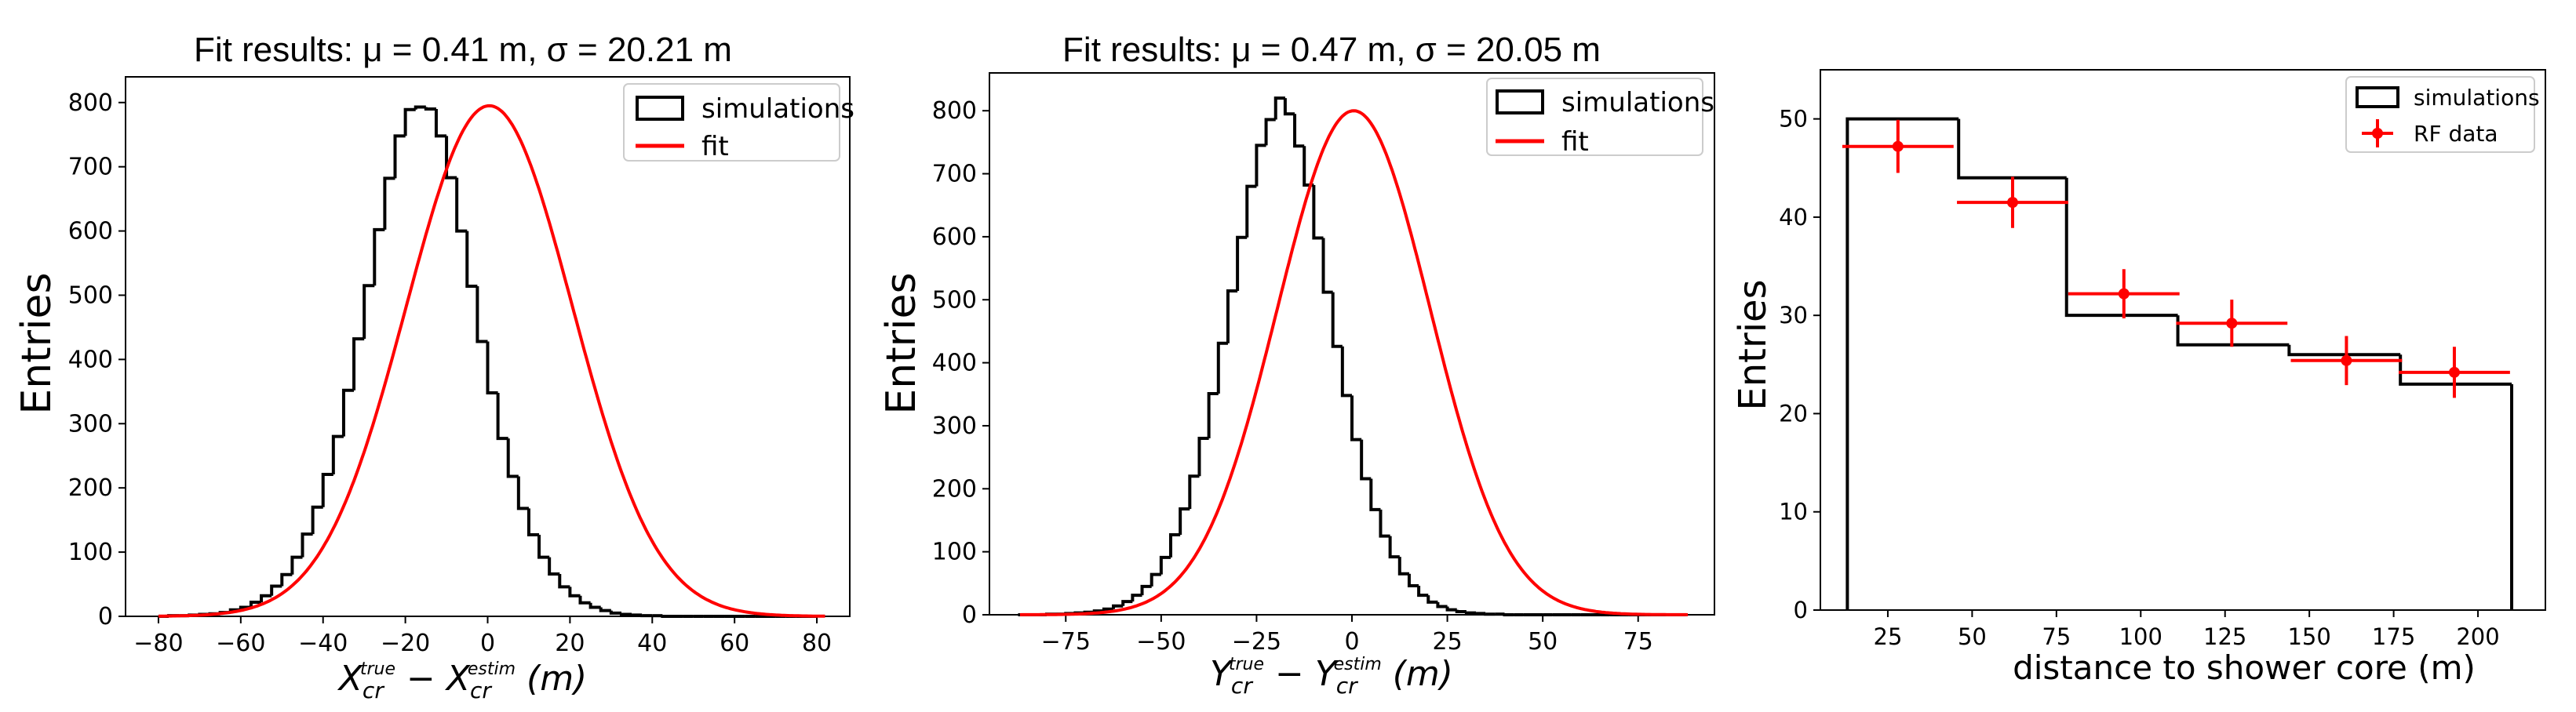 Image resolution: width=2576 pixels, height=712 pixels. Describe the element at coordinates (1793, 413) in the screenshot. I see `y-tick-label: 20` at that location.